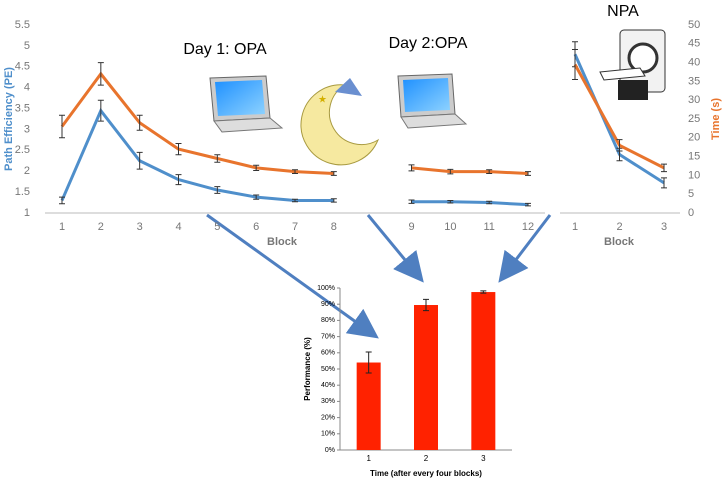  Describe the element at coordinates (330, 450) in the screenshot. I see `y-tick-label: 0%` at that location.